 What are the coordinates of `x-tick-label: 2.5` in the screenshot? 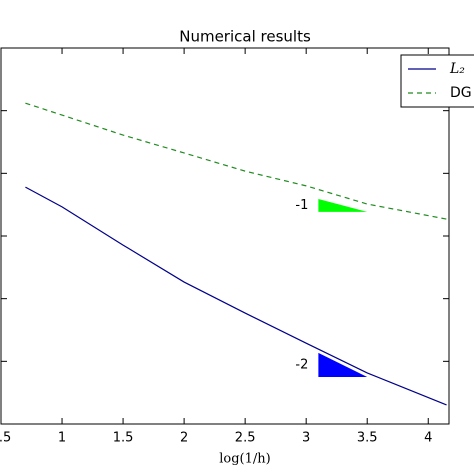 It's located at (245, 438).